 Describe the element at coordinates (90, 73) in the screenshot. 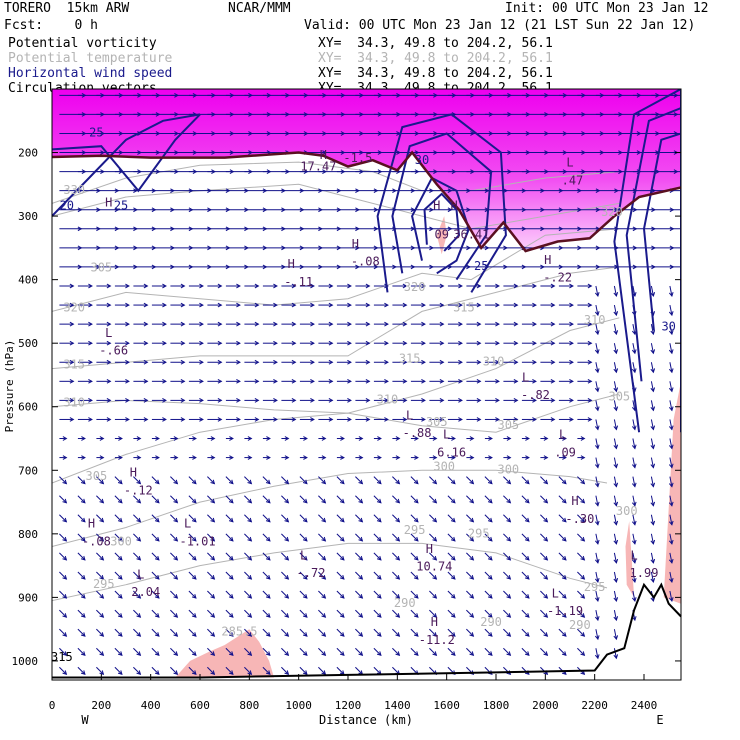

I see `legend-label-wind: Horizontal wind speed` at that location.